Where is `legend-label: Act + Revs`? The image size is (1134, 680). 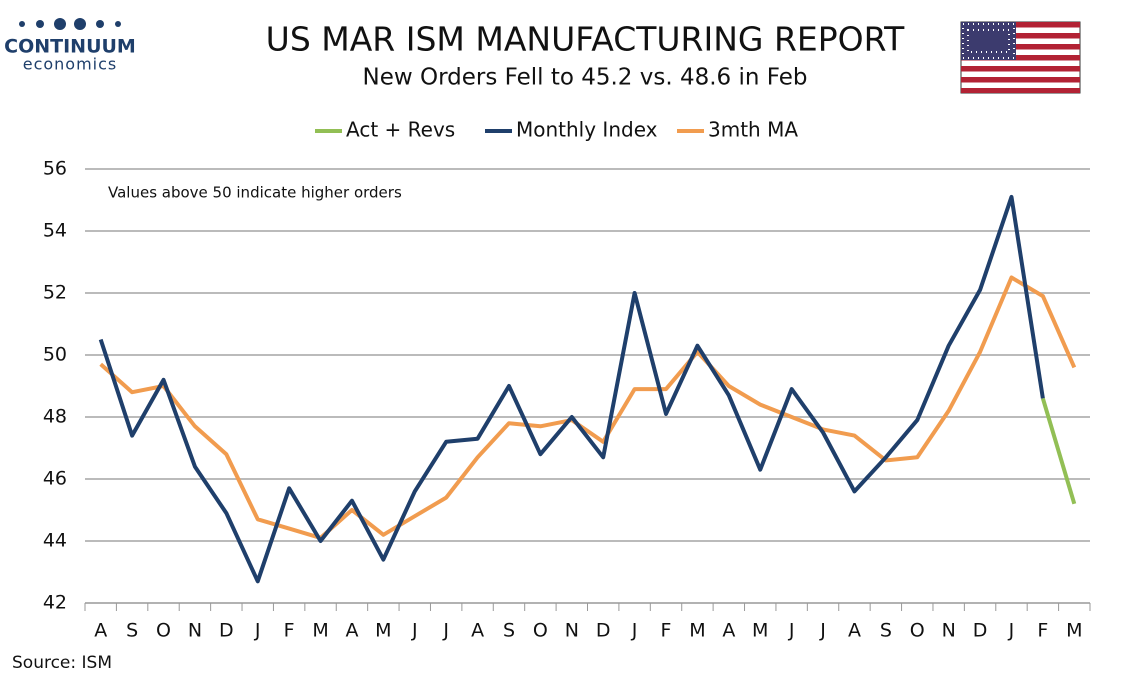
legend-label: Act + Revs is located at coordinates (400, 130).